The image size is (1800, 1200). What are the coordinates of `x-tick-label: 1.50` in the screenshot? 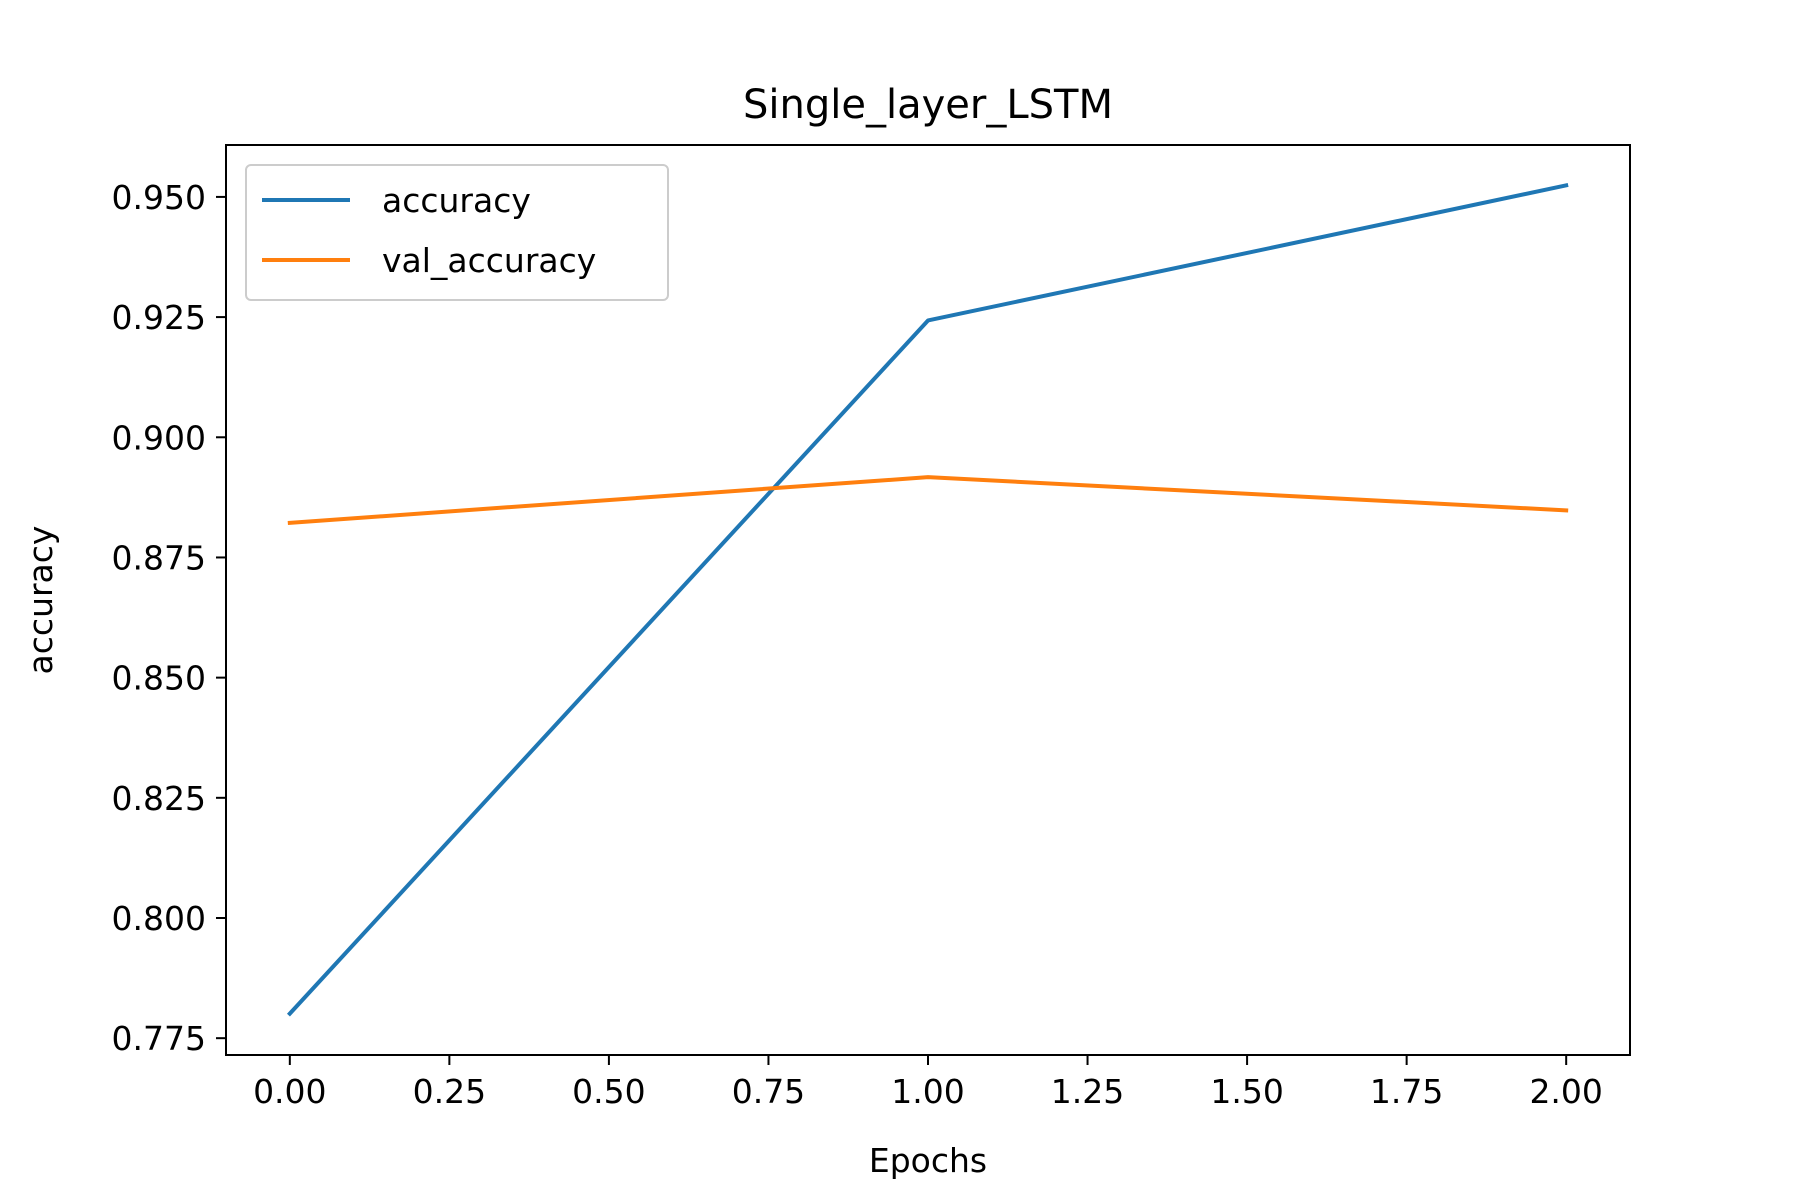 It's located at (1246, 1091).